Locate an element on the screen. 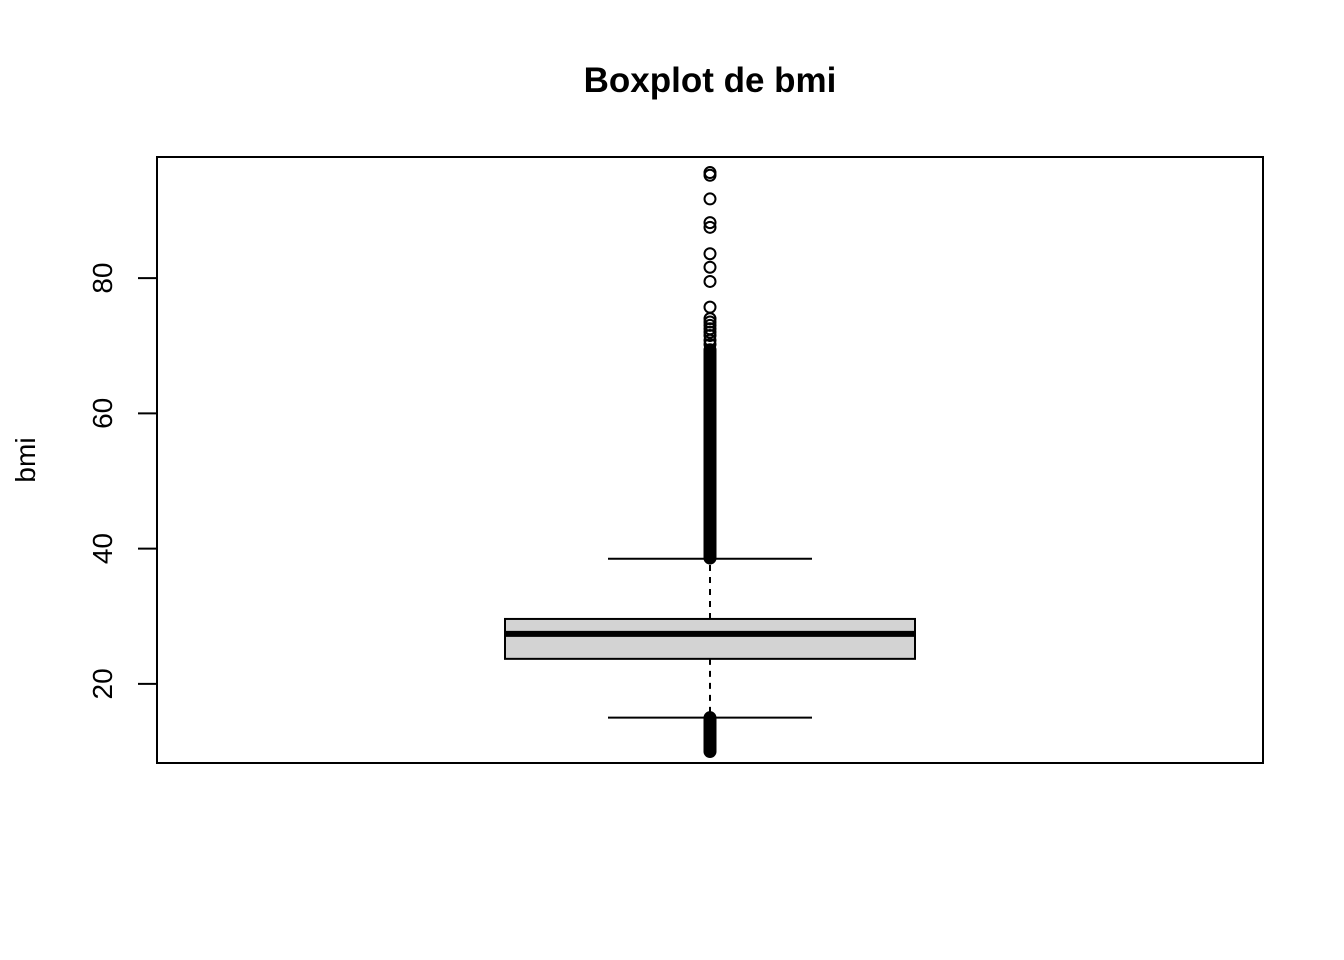 The image size is (1344, 960). outlier-points is located at coordinates (710, 462).